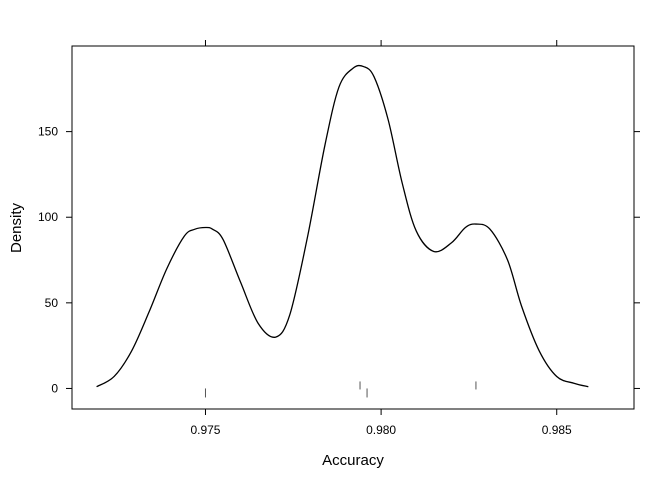 The height and width of the screenshot is (480, 672). Describe the element at coordinates (381, 430) in the screenshot. I see `x-tick-label: 0.980` at that location.